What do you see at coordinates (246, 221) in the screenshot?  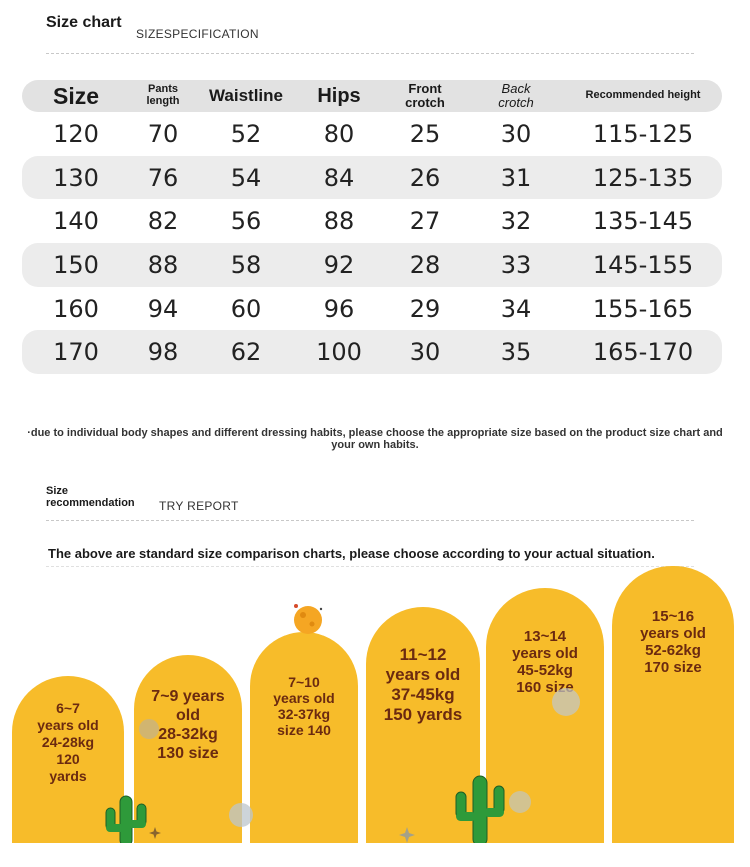 I see `cell-waistline: 56` at bounding box center [246, 221].